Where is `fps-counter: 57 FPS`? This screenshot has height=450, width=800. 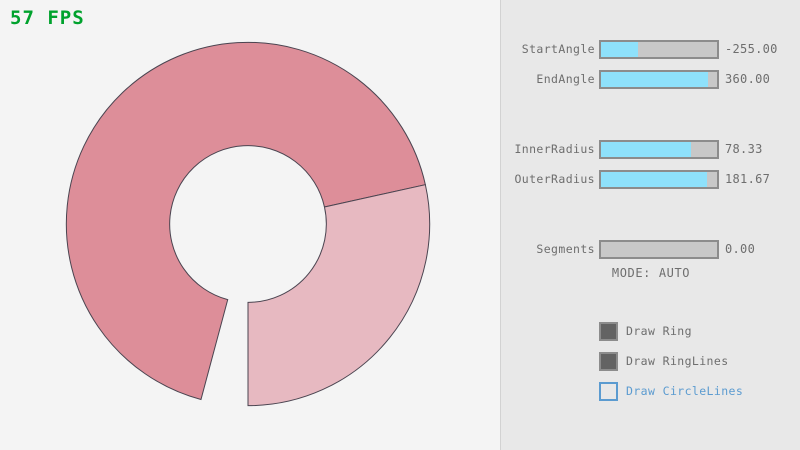
fps-counter: 57 FPS is located at coordinates (47, 18).